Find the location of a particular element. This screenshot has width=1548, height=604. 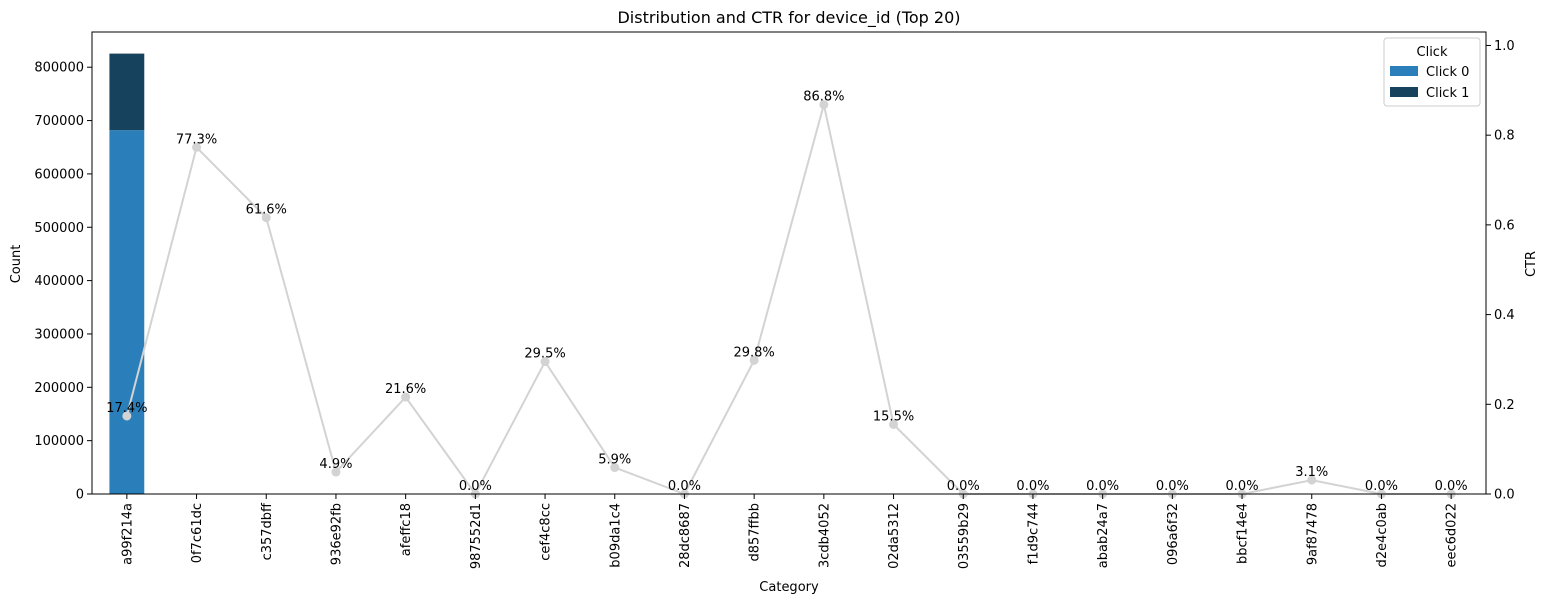

ctr-label-bbcf14e4: 0.0% is located at coordinates (1242, 486).